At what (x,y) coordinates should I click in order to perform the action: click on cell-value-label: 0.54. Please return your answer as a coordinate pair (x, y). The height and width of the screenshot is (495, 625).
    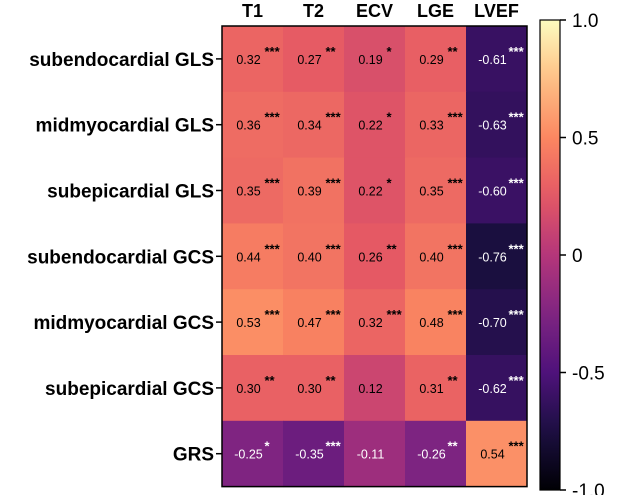
    Looking at the image, I should click on (492, 455).